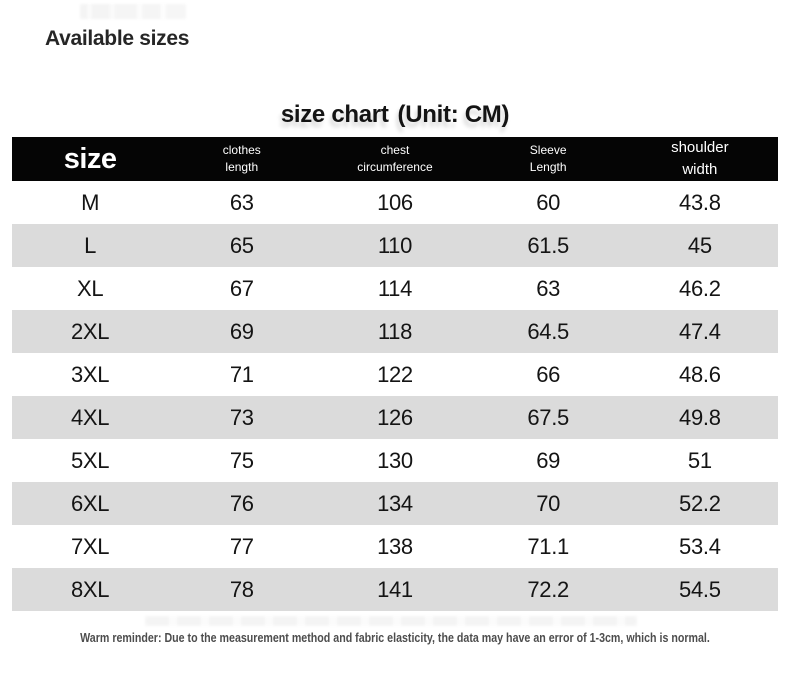 The image size is (790, 677). I want to click on measurement-cell: 51, so click(699, 460).